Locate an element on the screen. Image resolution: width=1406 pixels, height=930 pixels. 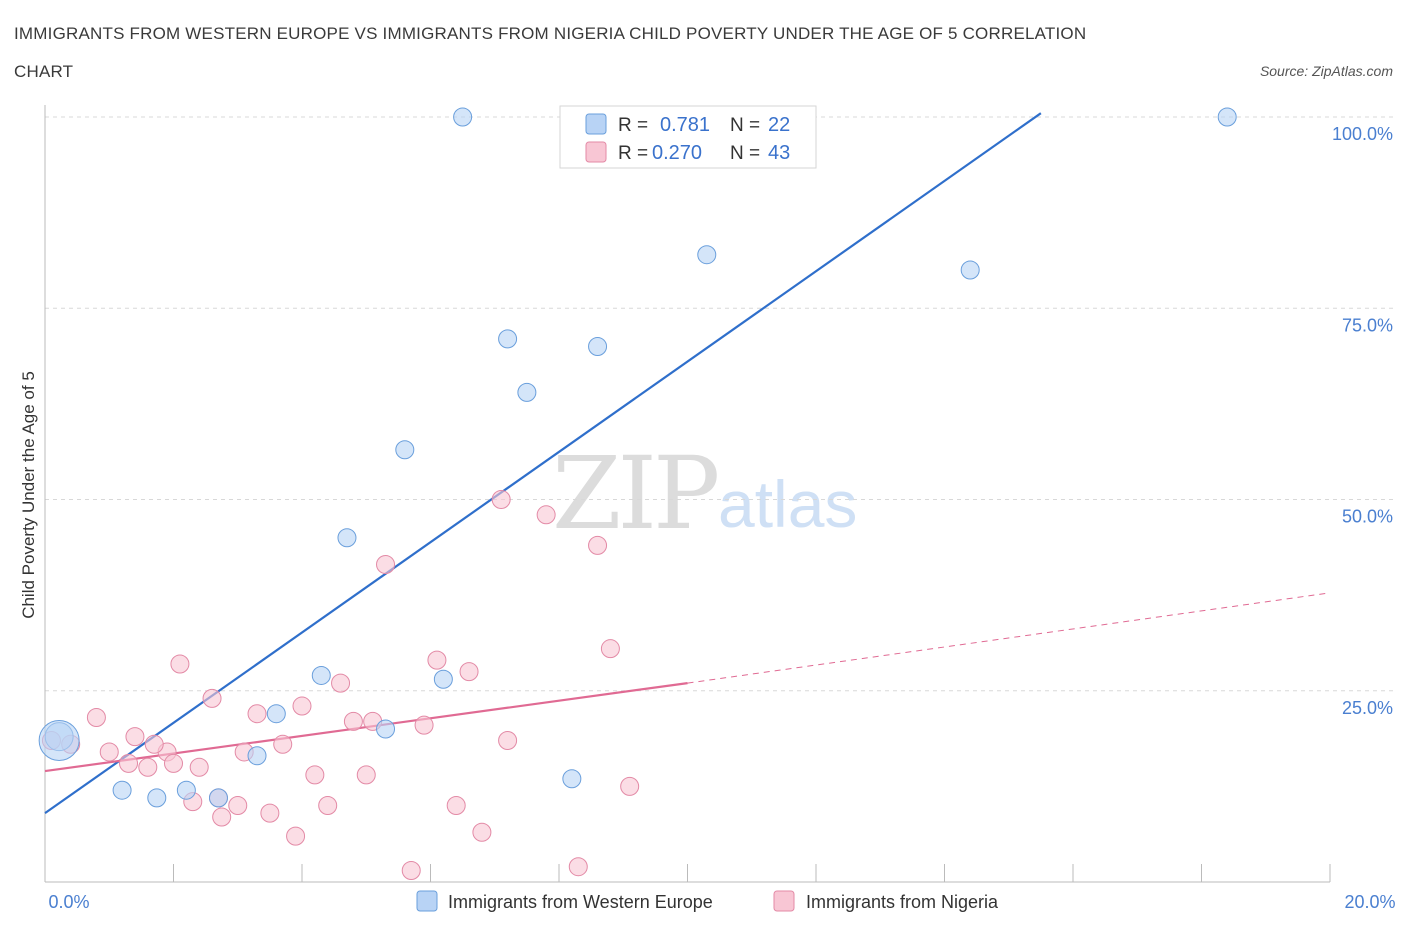
y-tick-label: 25.0% is located at coordinates (1367, 708).